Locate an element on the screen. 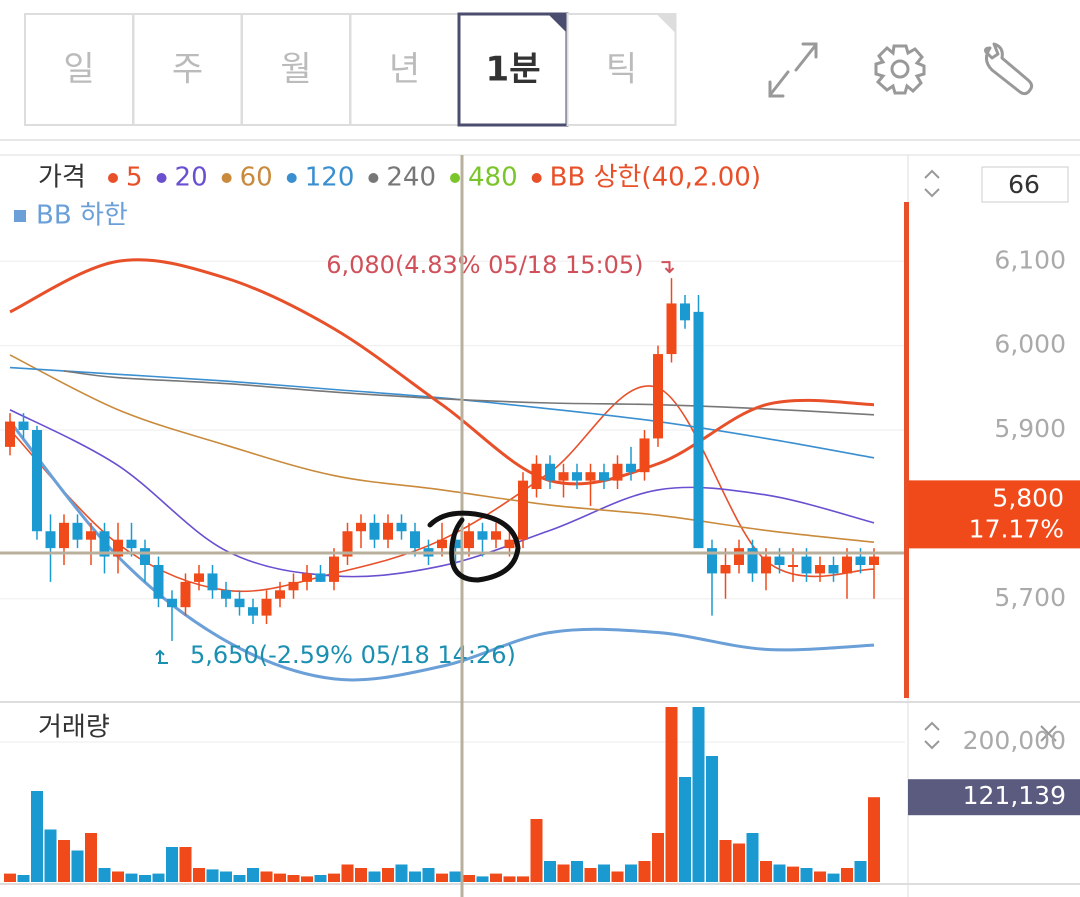 The height and width of the screenshot is (897, 1080). volume-last-box is located at coordinates (994, 797).